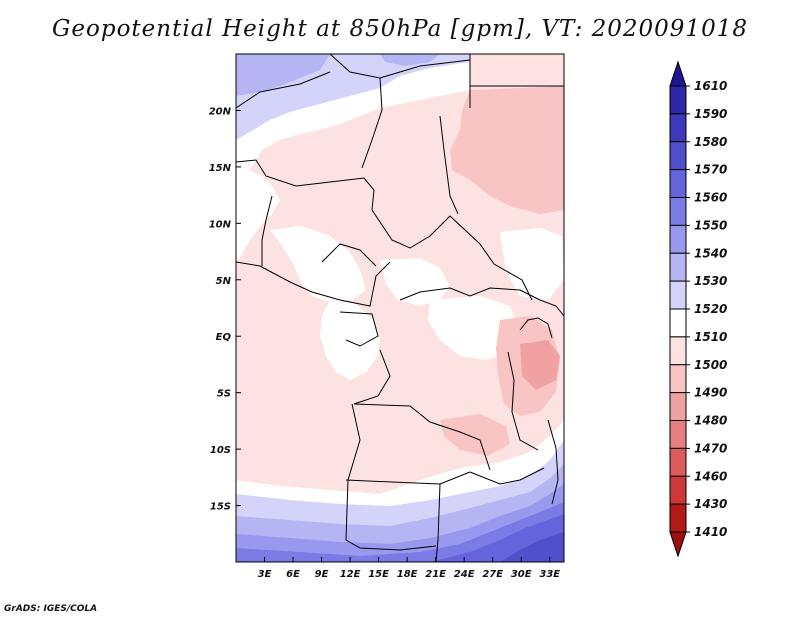 The height and width of the screenshot is (618, 800). Describe the element at coordinates (51, 609) in the screenshot. I see `grads-credit: GrADS: IGES/COLA` at that location.